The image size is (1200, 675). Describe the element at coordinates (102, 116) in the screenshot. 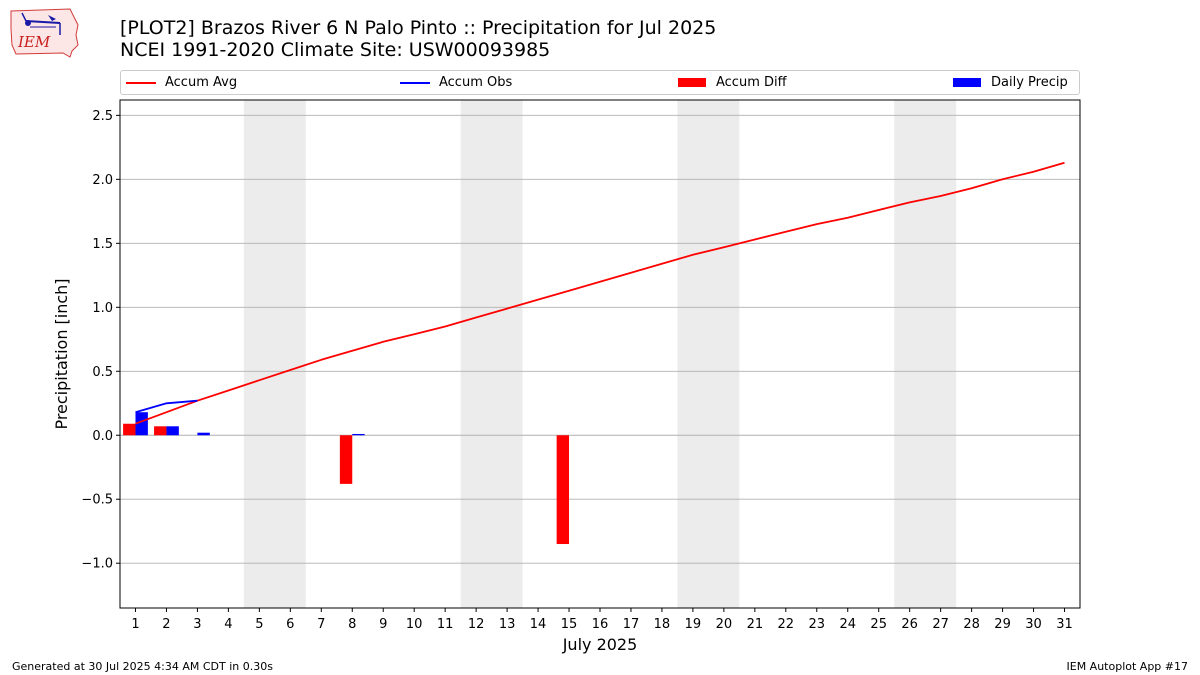

I see `y-tick-label: 2.5` at that location.